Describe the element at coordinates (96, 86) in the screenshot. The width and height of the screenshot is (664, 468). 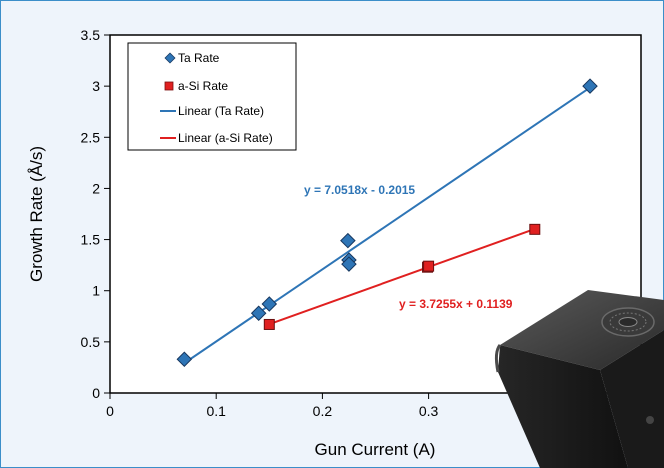
I see `y-tick-label: 3` at that location.